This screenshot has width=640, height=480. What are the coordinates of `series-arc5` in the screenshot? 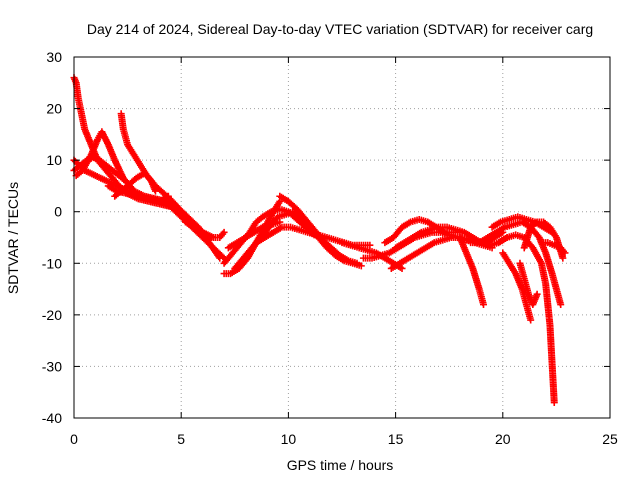 It's located at (155, 168).